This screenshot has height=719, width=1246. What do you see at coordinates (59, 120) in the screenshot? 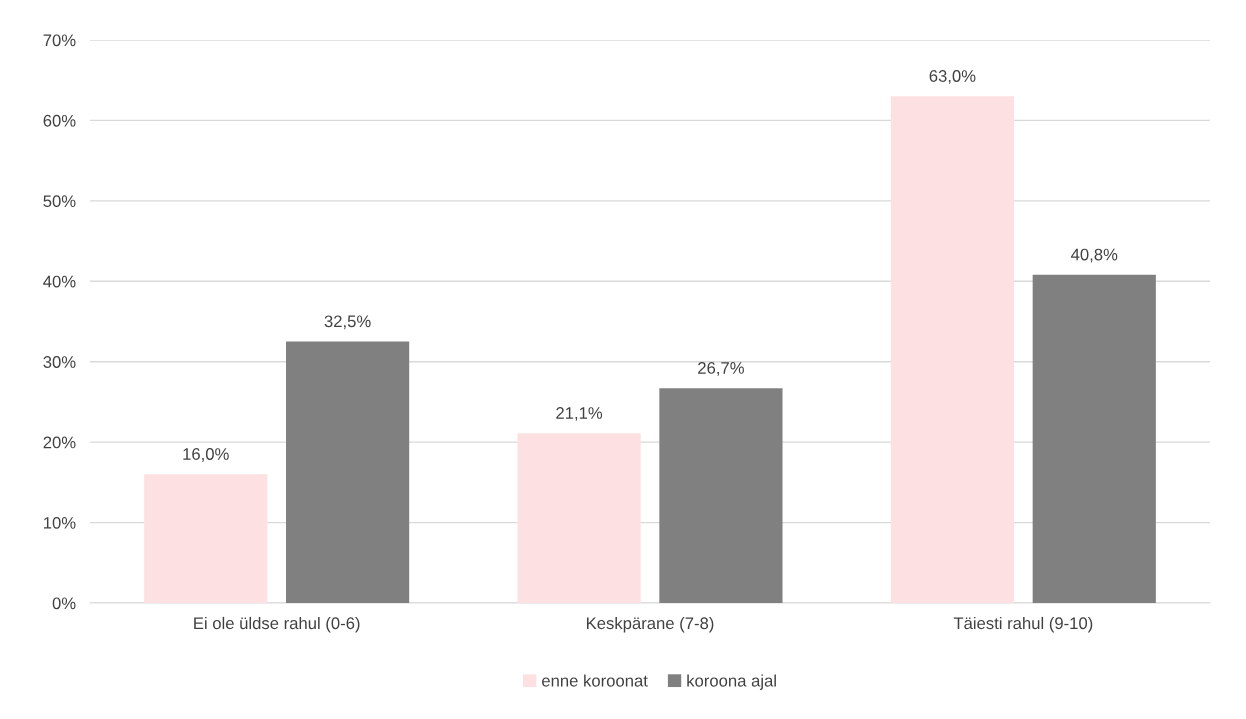
I see `y-tick-label: 60%` at bounding box center [59, 120].